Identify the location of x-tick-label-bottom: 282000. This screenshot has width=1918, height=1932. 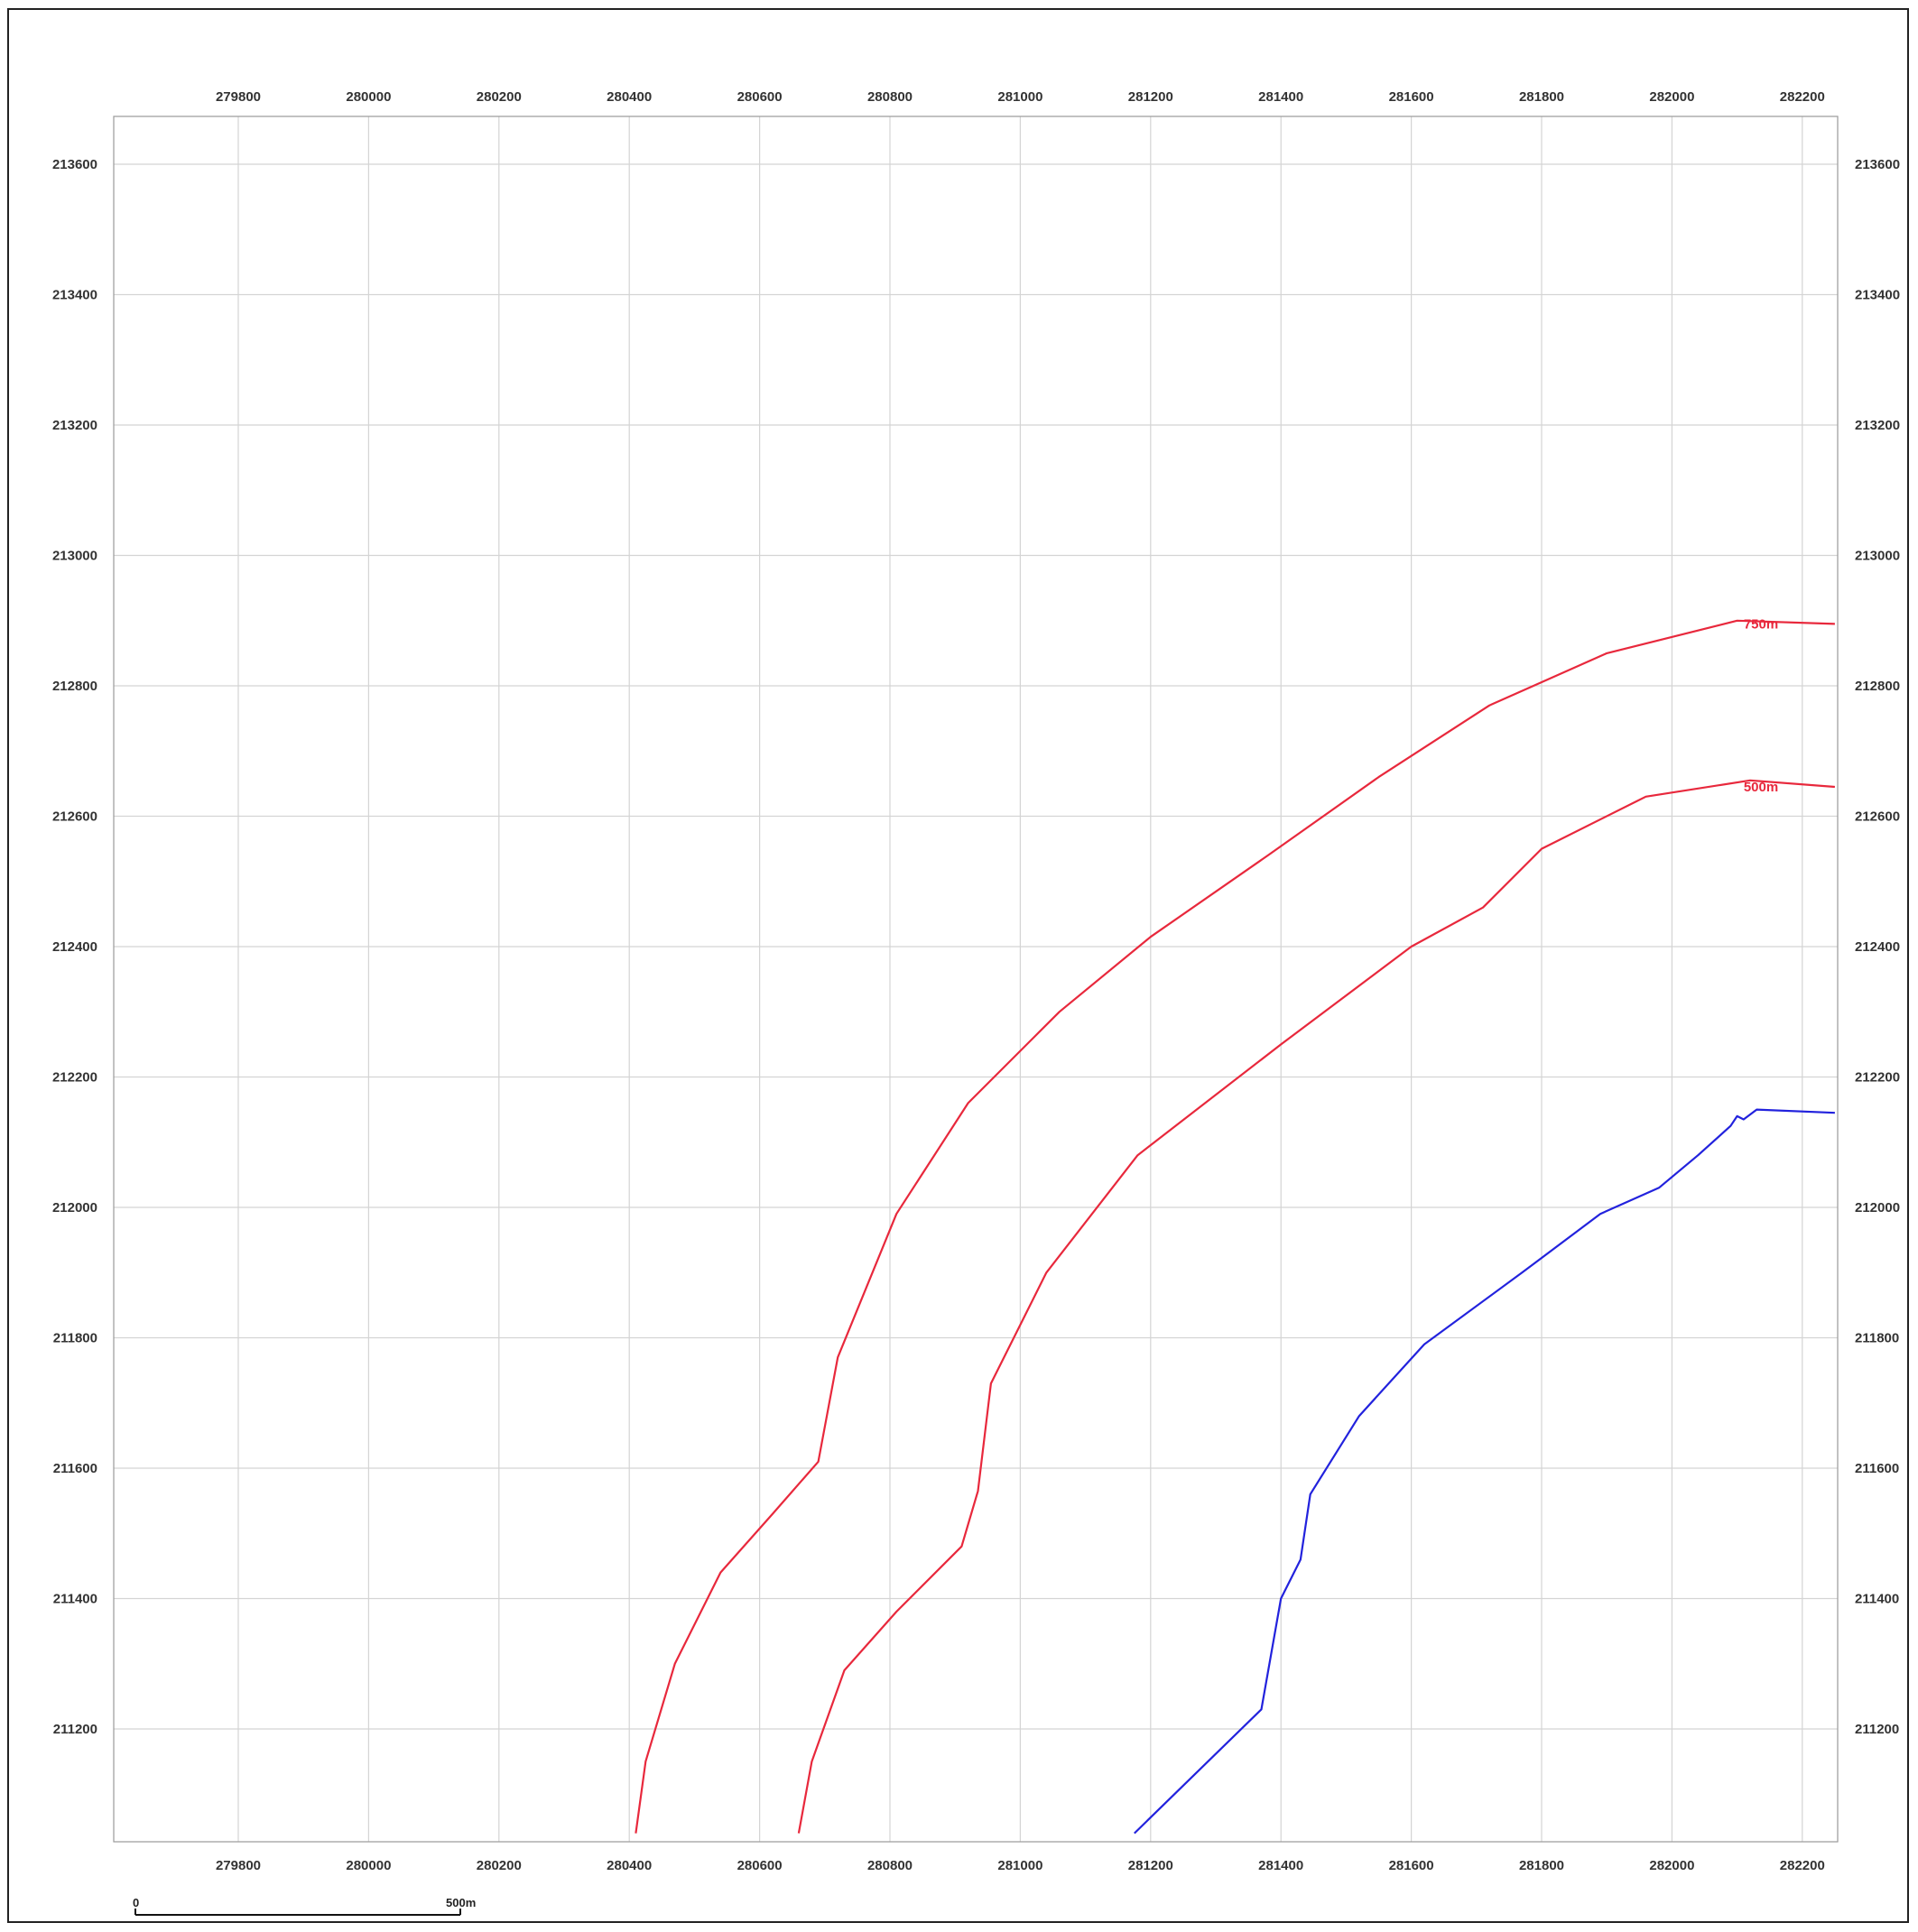
(1671, 1866).